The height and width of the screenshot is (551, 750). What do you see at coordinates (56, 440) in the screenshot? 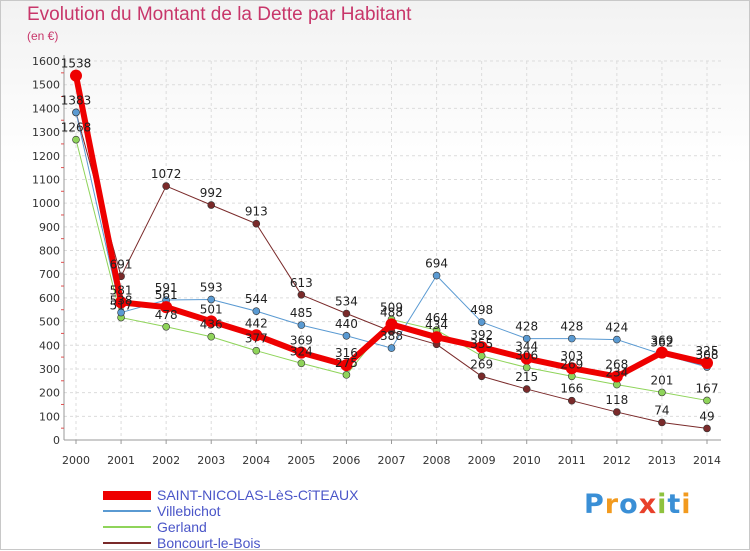
I see `y-tick-label: 0` at bounding box center [56, 440].